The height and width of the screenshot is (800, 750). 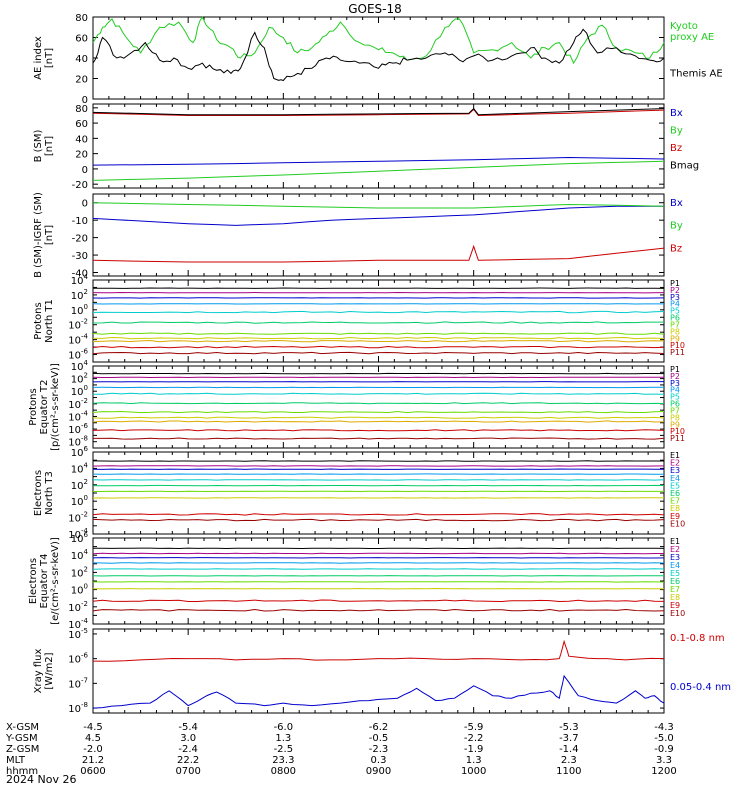 What do you see at coordinates (677, 345) in the screenshot?
I see `legend-label: P10` at bounding box center [677, 345].